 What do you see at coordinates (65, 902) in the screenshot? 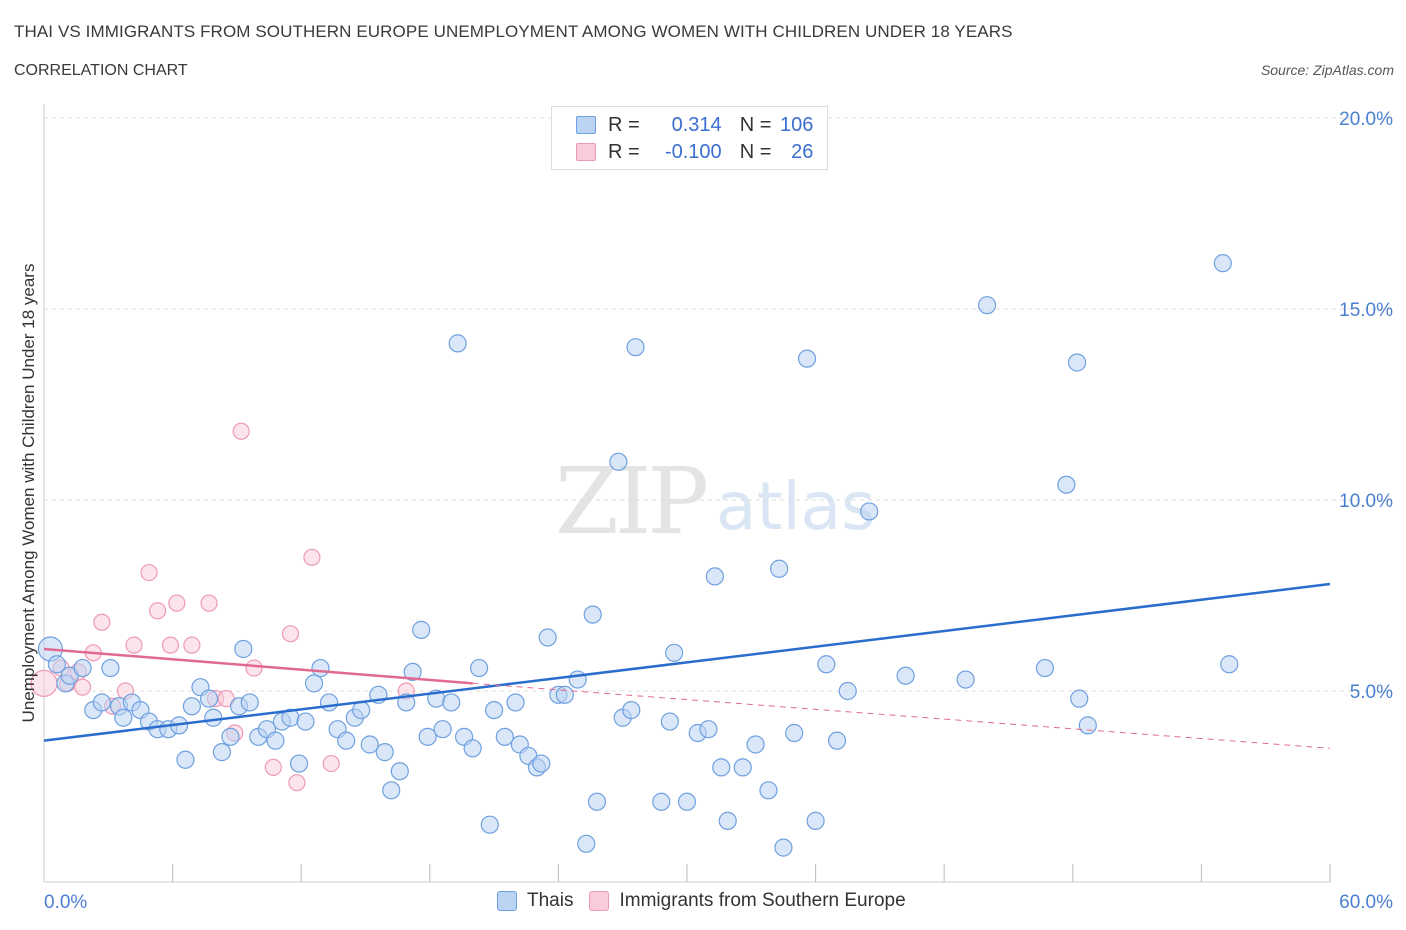
I see `x-tick-label: 0.0%` at bounding box center [65, 902].